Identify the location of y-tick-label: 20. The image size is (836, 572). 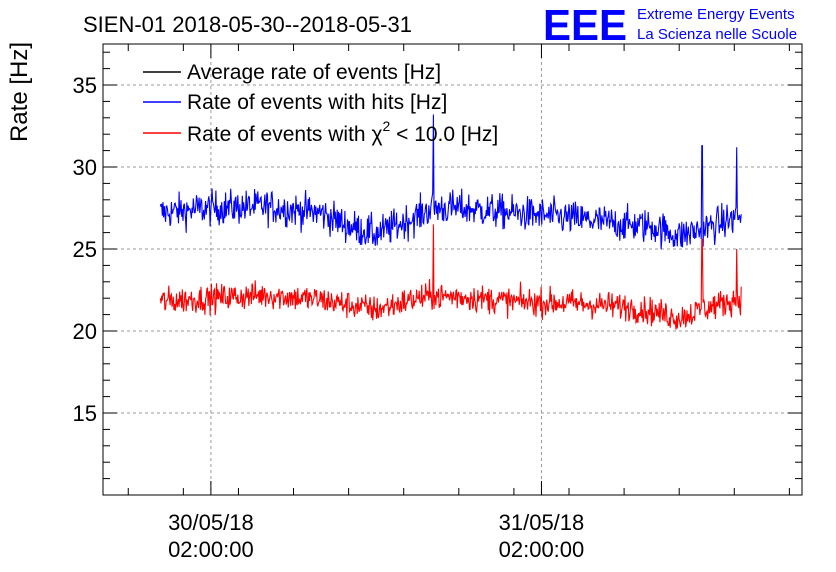
(85, 331).